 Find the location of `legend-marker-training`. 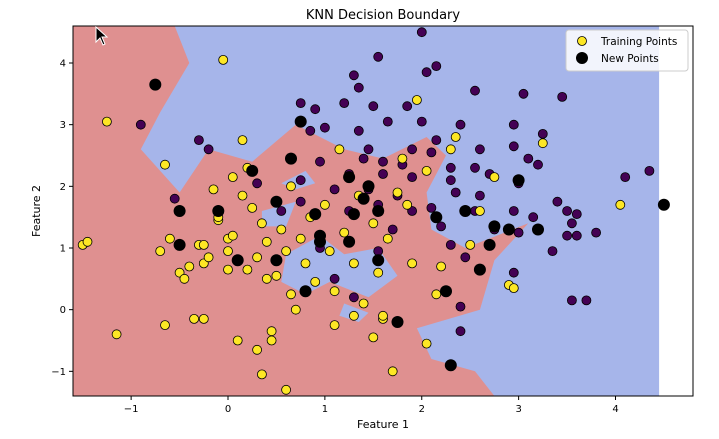

legend-marker-training is located at coordinates (582, 41).